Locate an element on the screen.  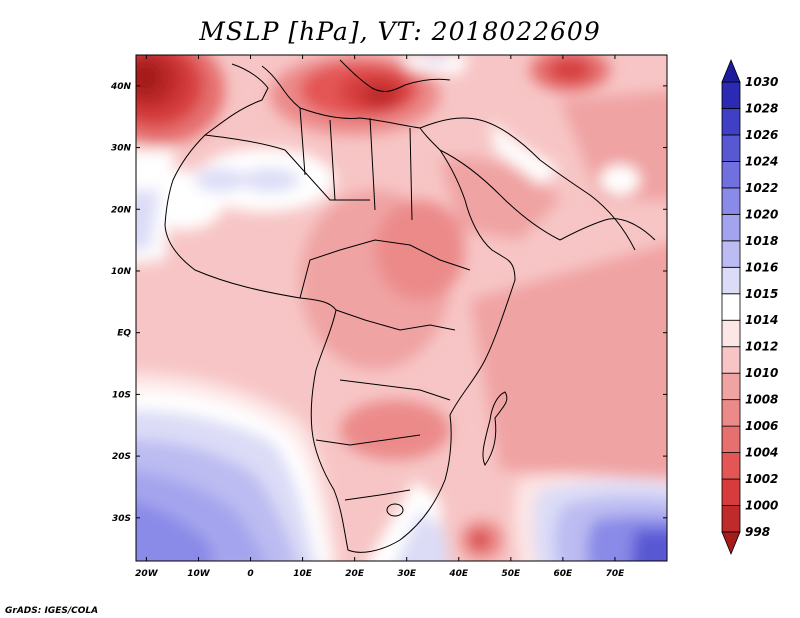
figure-title: MSLP [hPa], VT: 2018022609 is located at coordinates (399, 31).